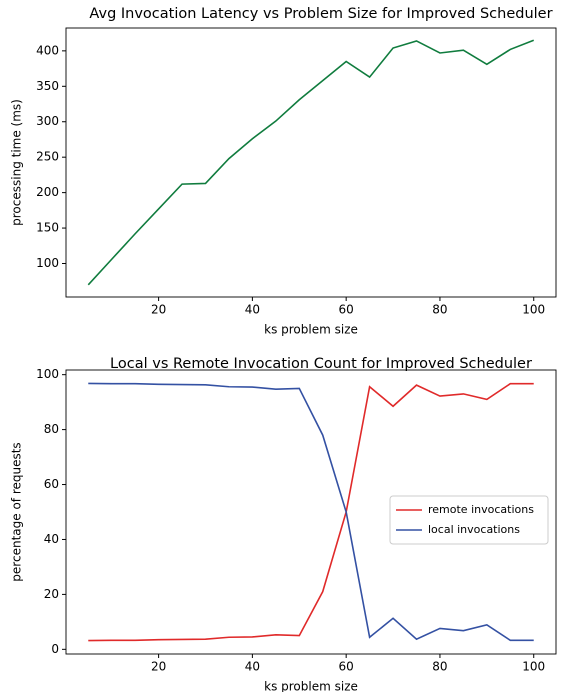  What do you see at coordinates (51, 429) in the screenshot?
I see `y-tick-label: 80` at bounding box center [51, 429].